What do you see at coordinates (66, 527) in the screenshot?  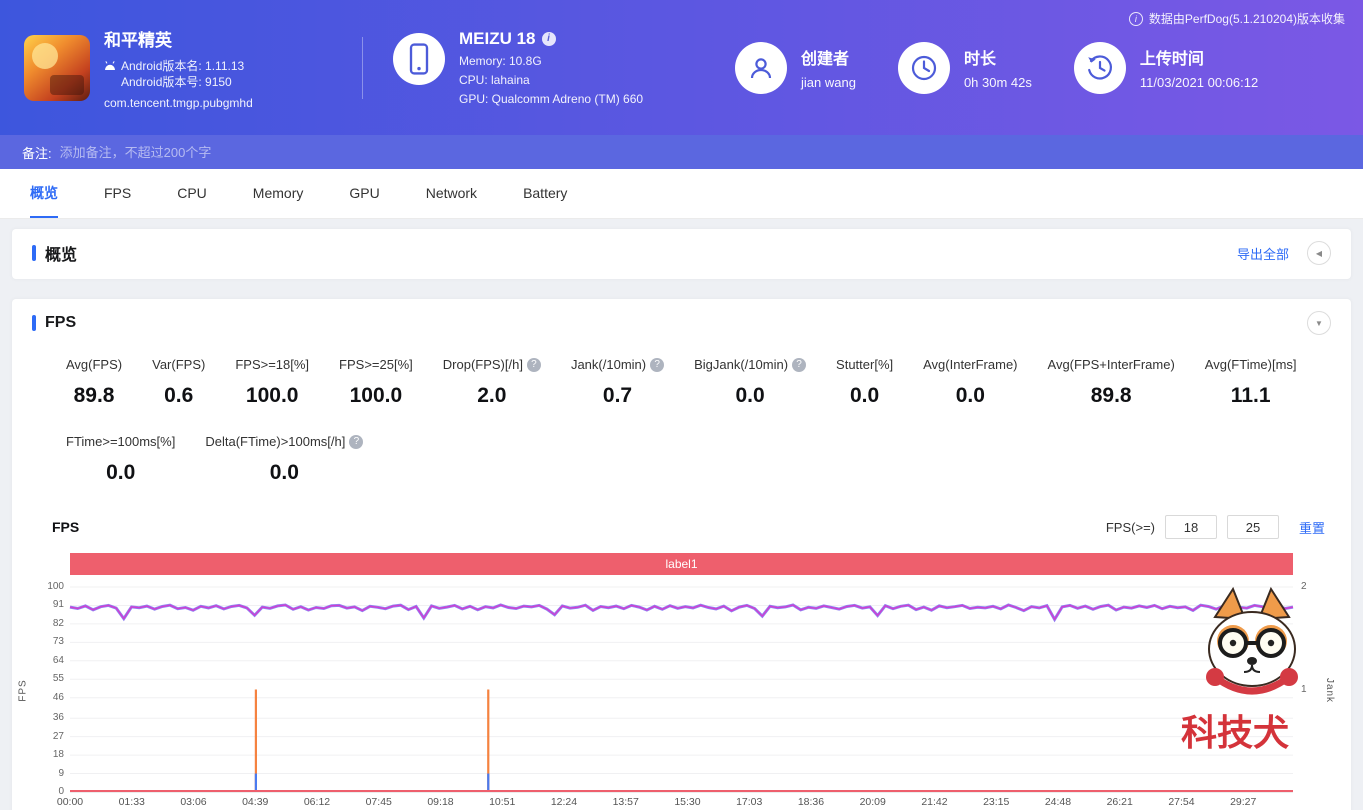 I see `fps-chart-title: FPS` at bounding box center [66, 527].